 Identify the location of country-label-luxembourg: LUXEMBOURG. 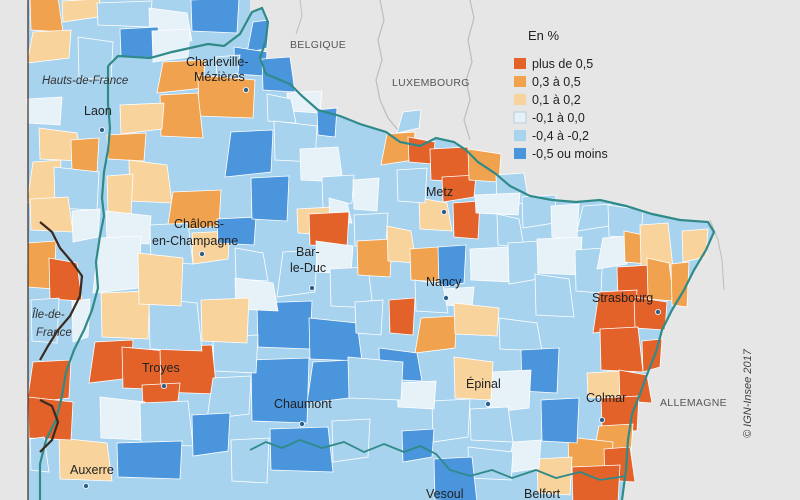
(431, 83).